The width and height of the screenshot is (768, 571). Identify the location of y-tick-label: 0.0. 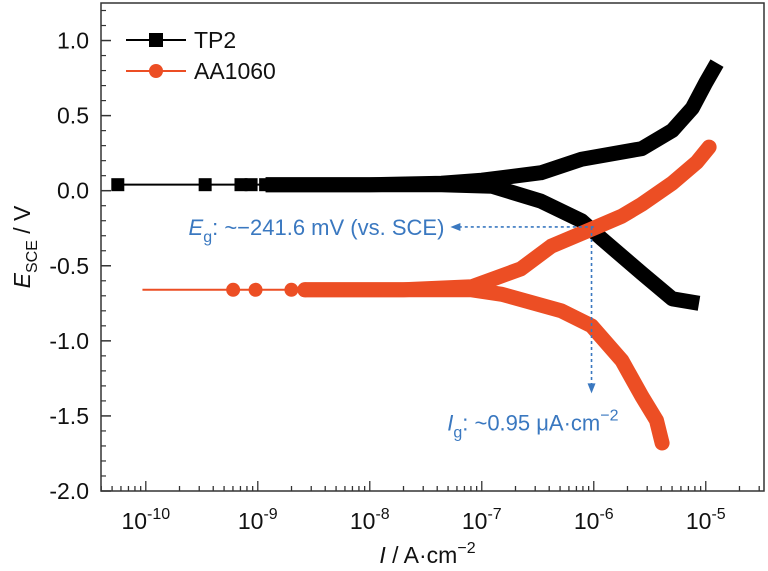
(73, 191).